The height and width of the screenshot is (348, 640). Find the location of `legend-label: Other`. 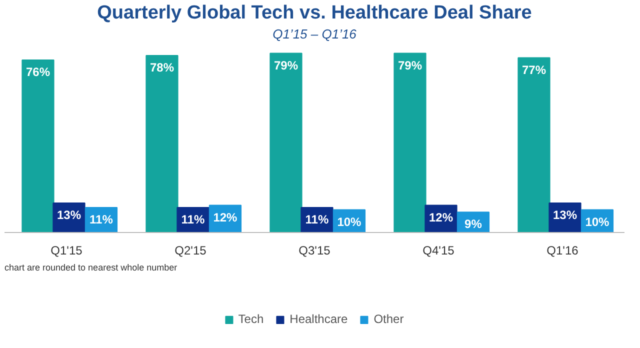

legend-label: Other is located at coordinates (389, 319).